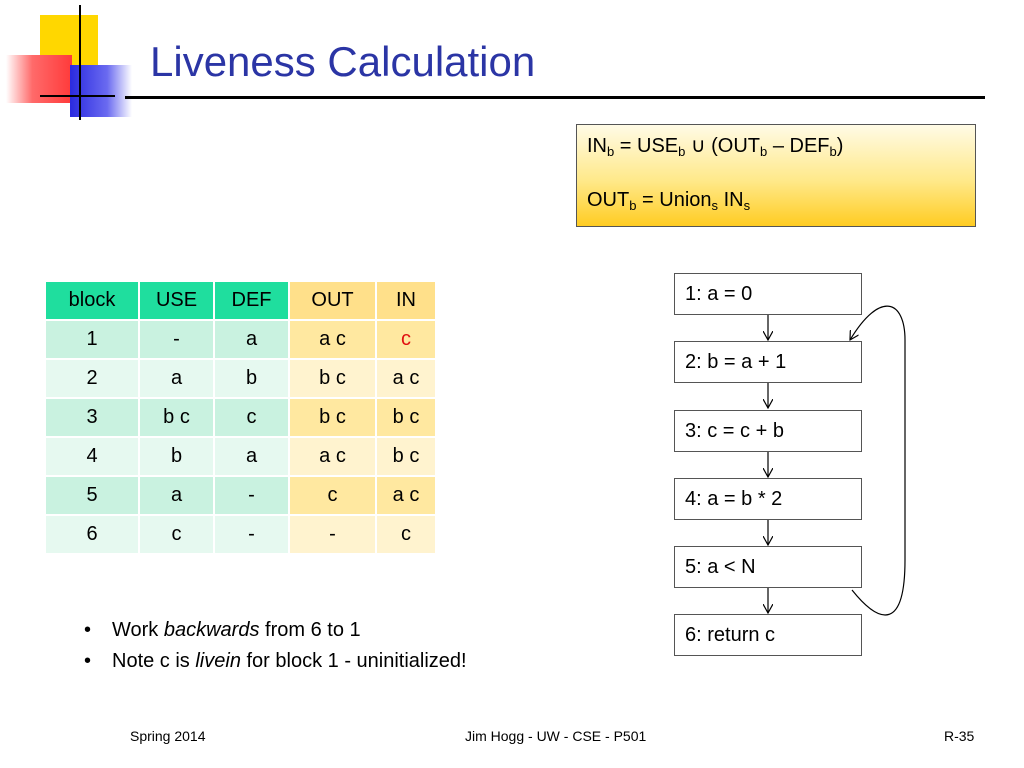  What do you see at coordinates (176, 534) in the screenshot?
I see `cell-use: c` at bounding box center [176, 534].